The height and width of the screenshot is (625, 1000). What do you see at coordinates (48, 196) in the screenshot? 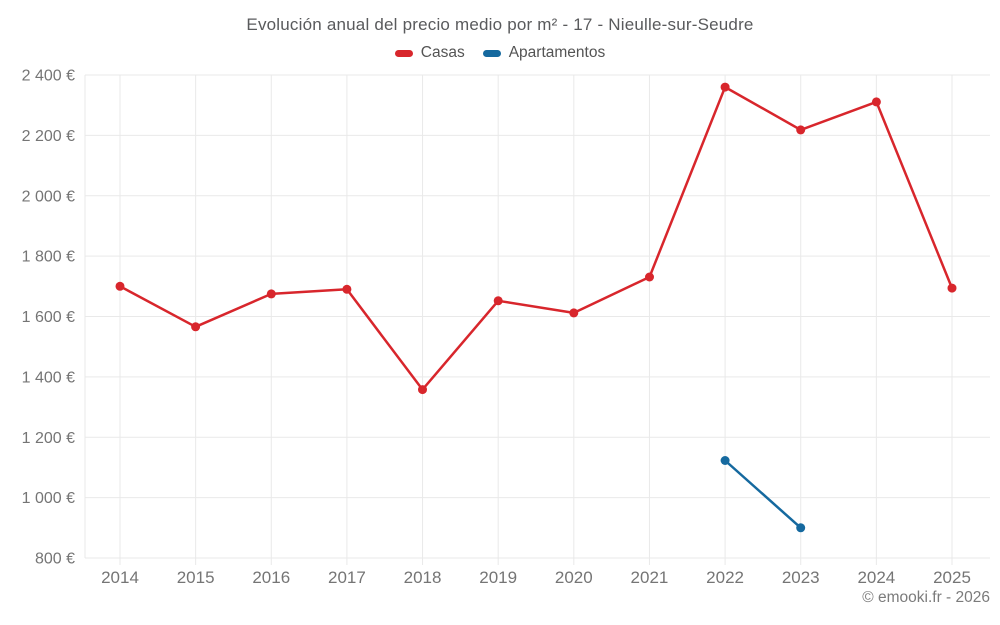
I see `y-axis-label: 2 000 €` at bounding box center [48, 196].